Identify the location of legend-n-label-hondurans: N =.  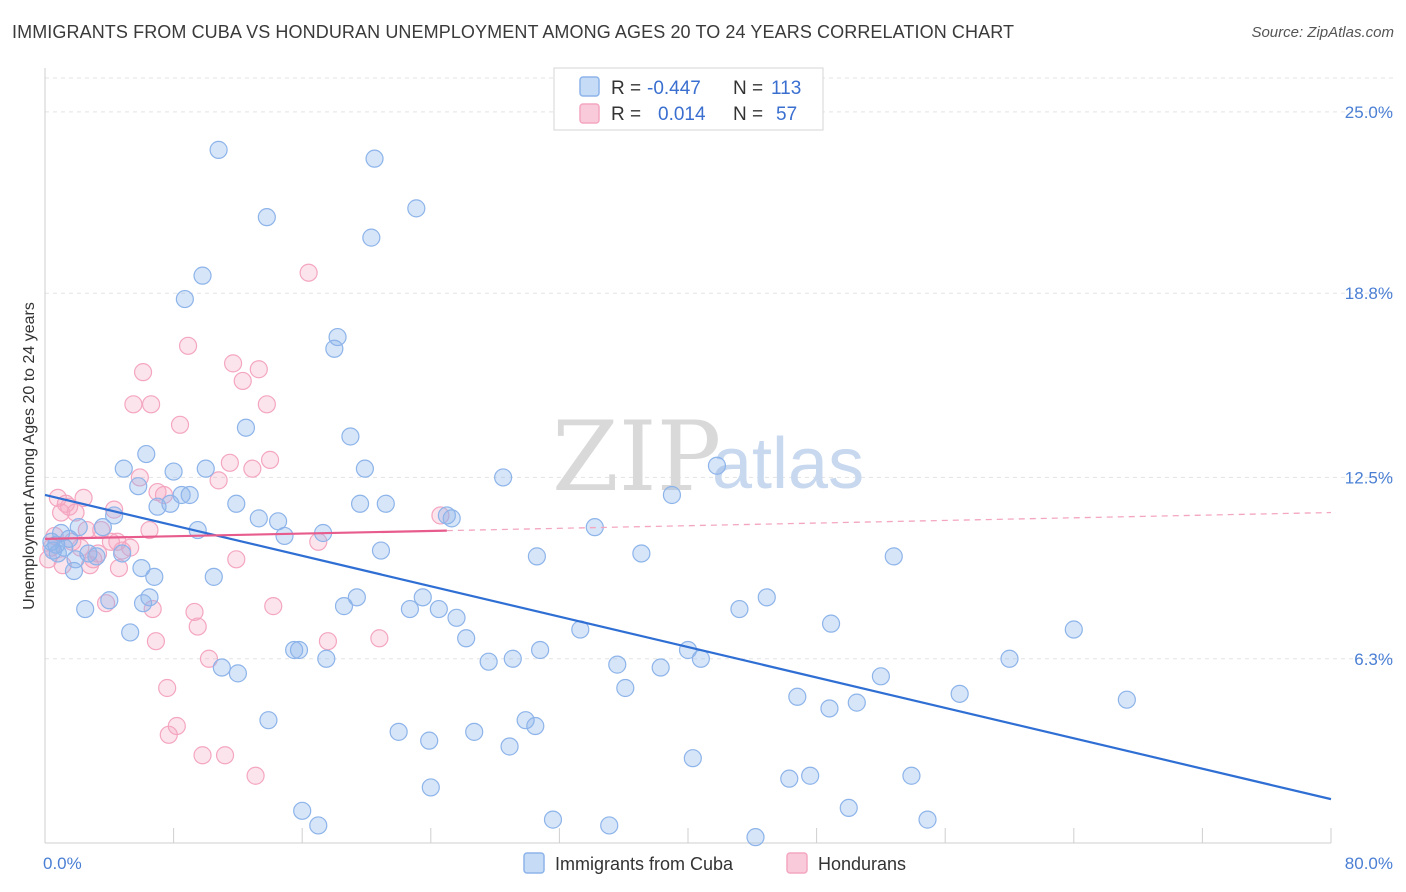
(748, 114).